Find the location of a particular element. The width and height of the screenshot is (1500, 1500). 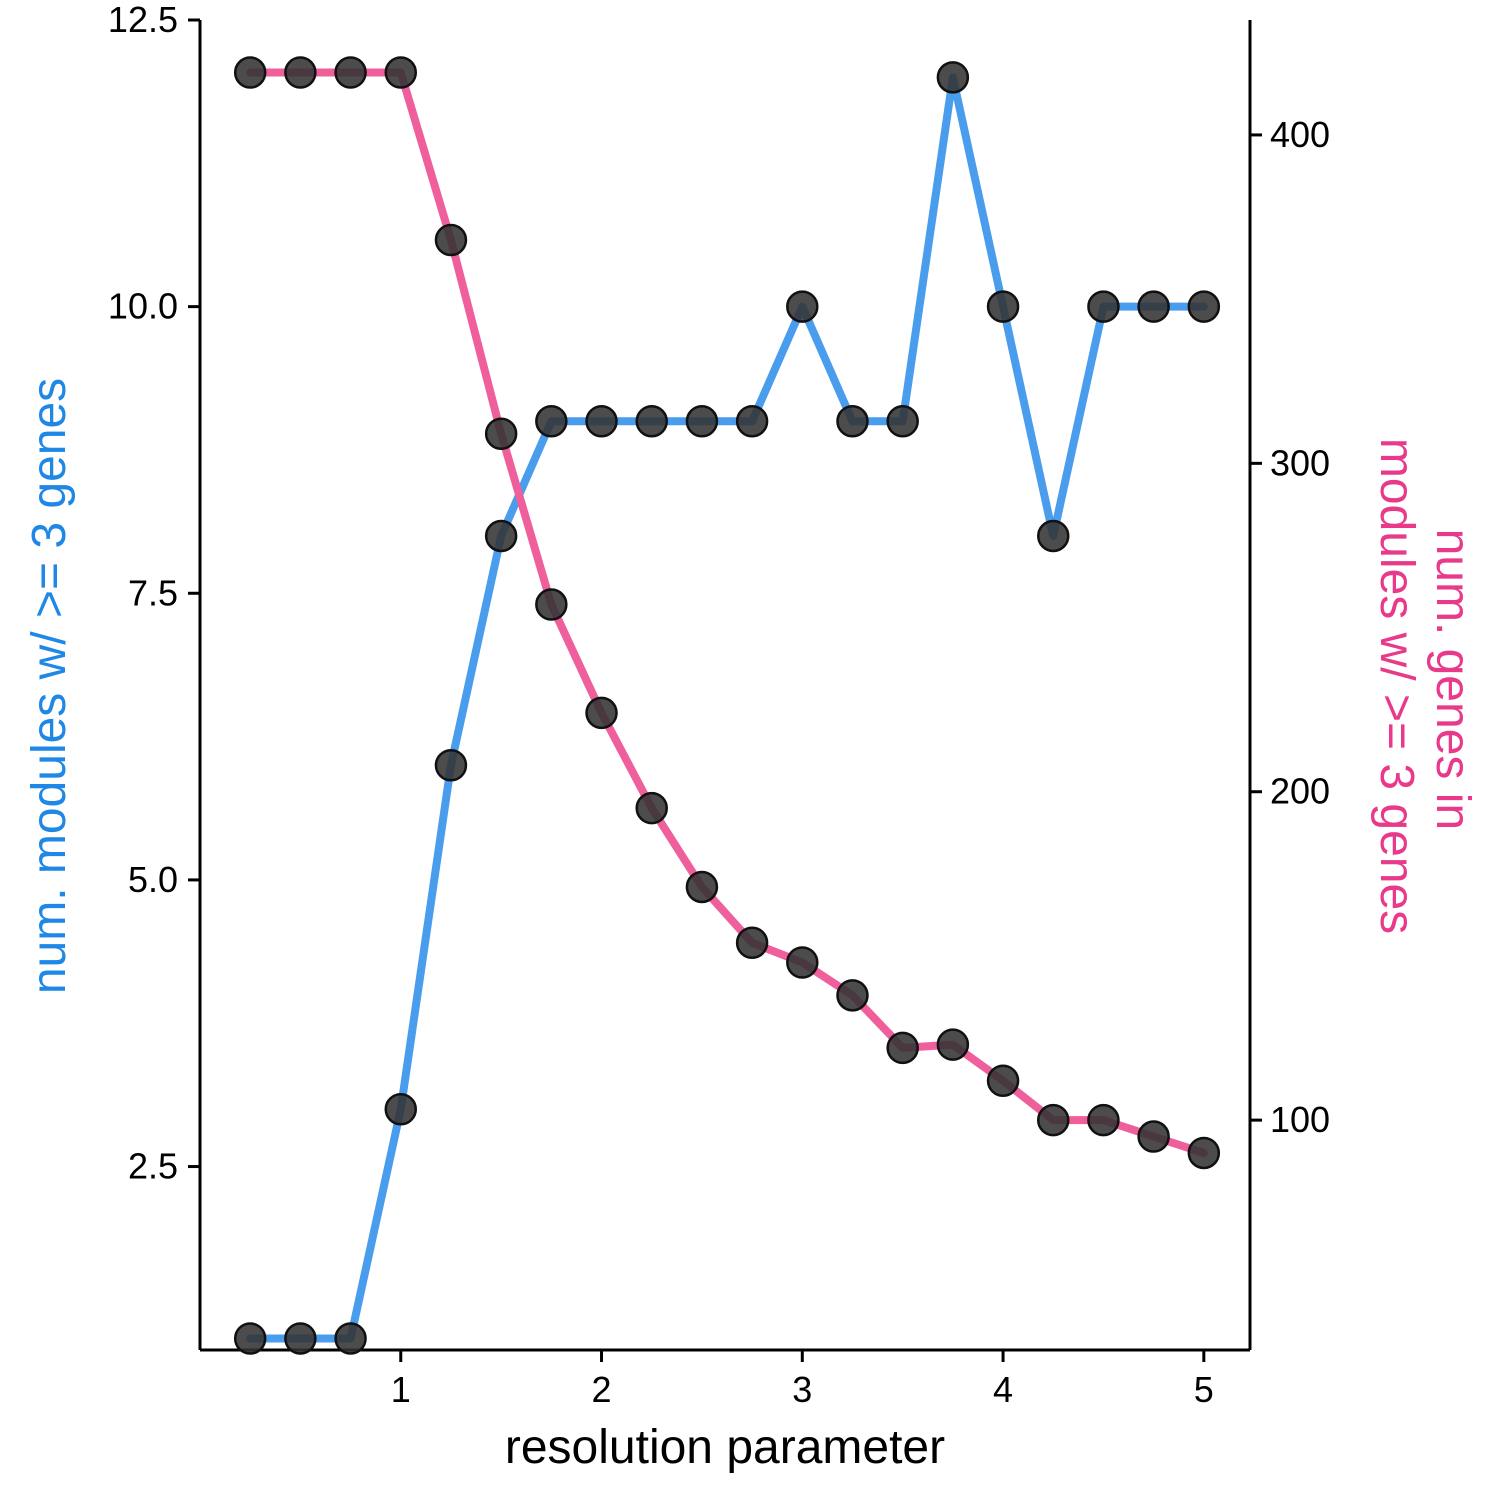

y-tick-label: 7.5 is located at coordinates (153, 592).